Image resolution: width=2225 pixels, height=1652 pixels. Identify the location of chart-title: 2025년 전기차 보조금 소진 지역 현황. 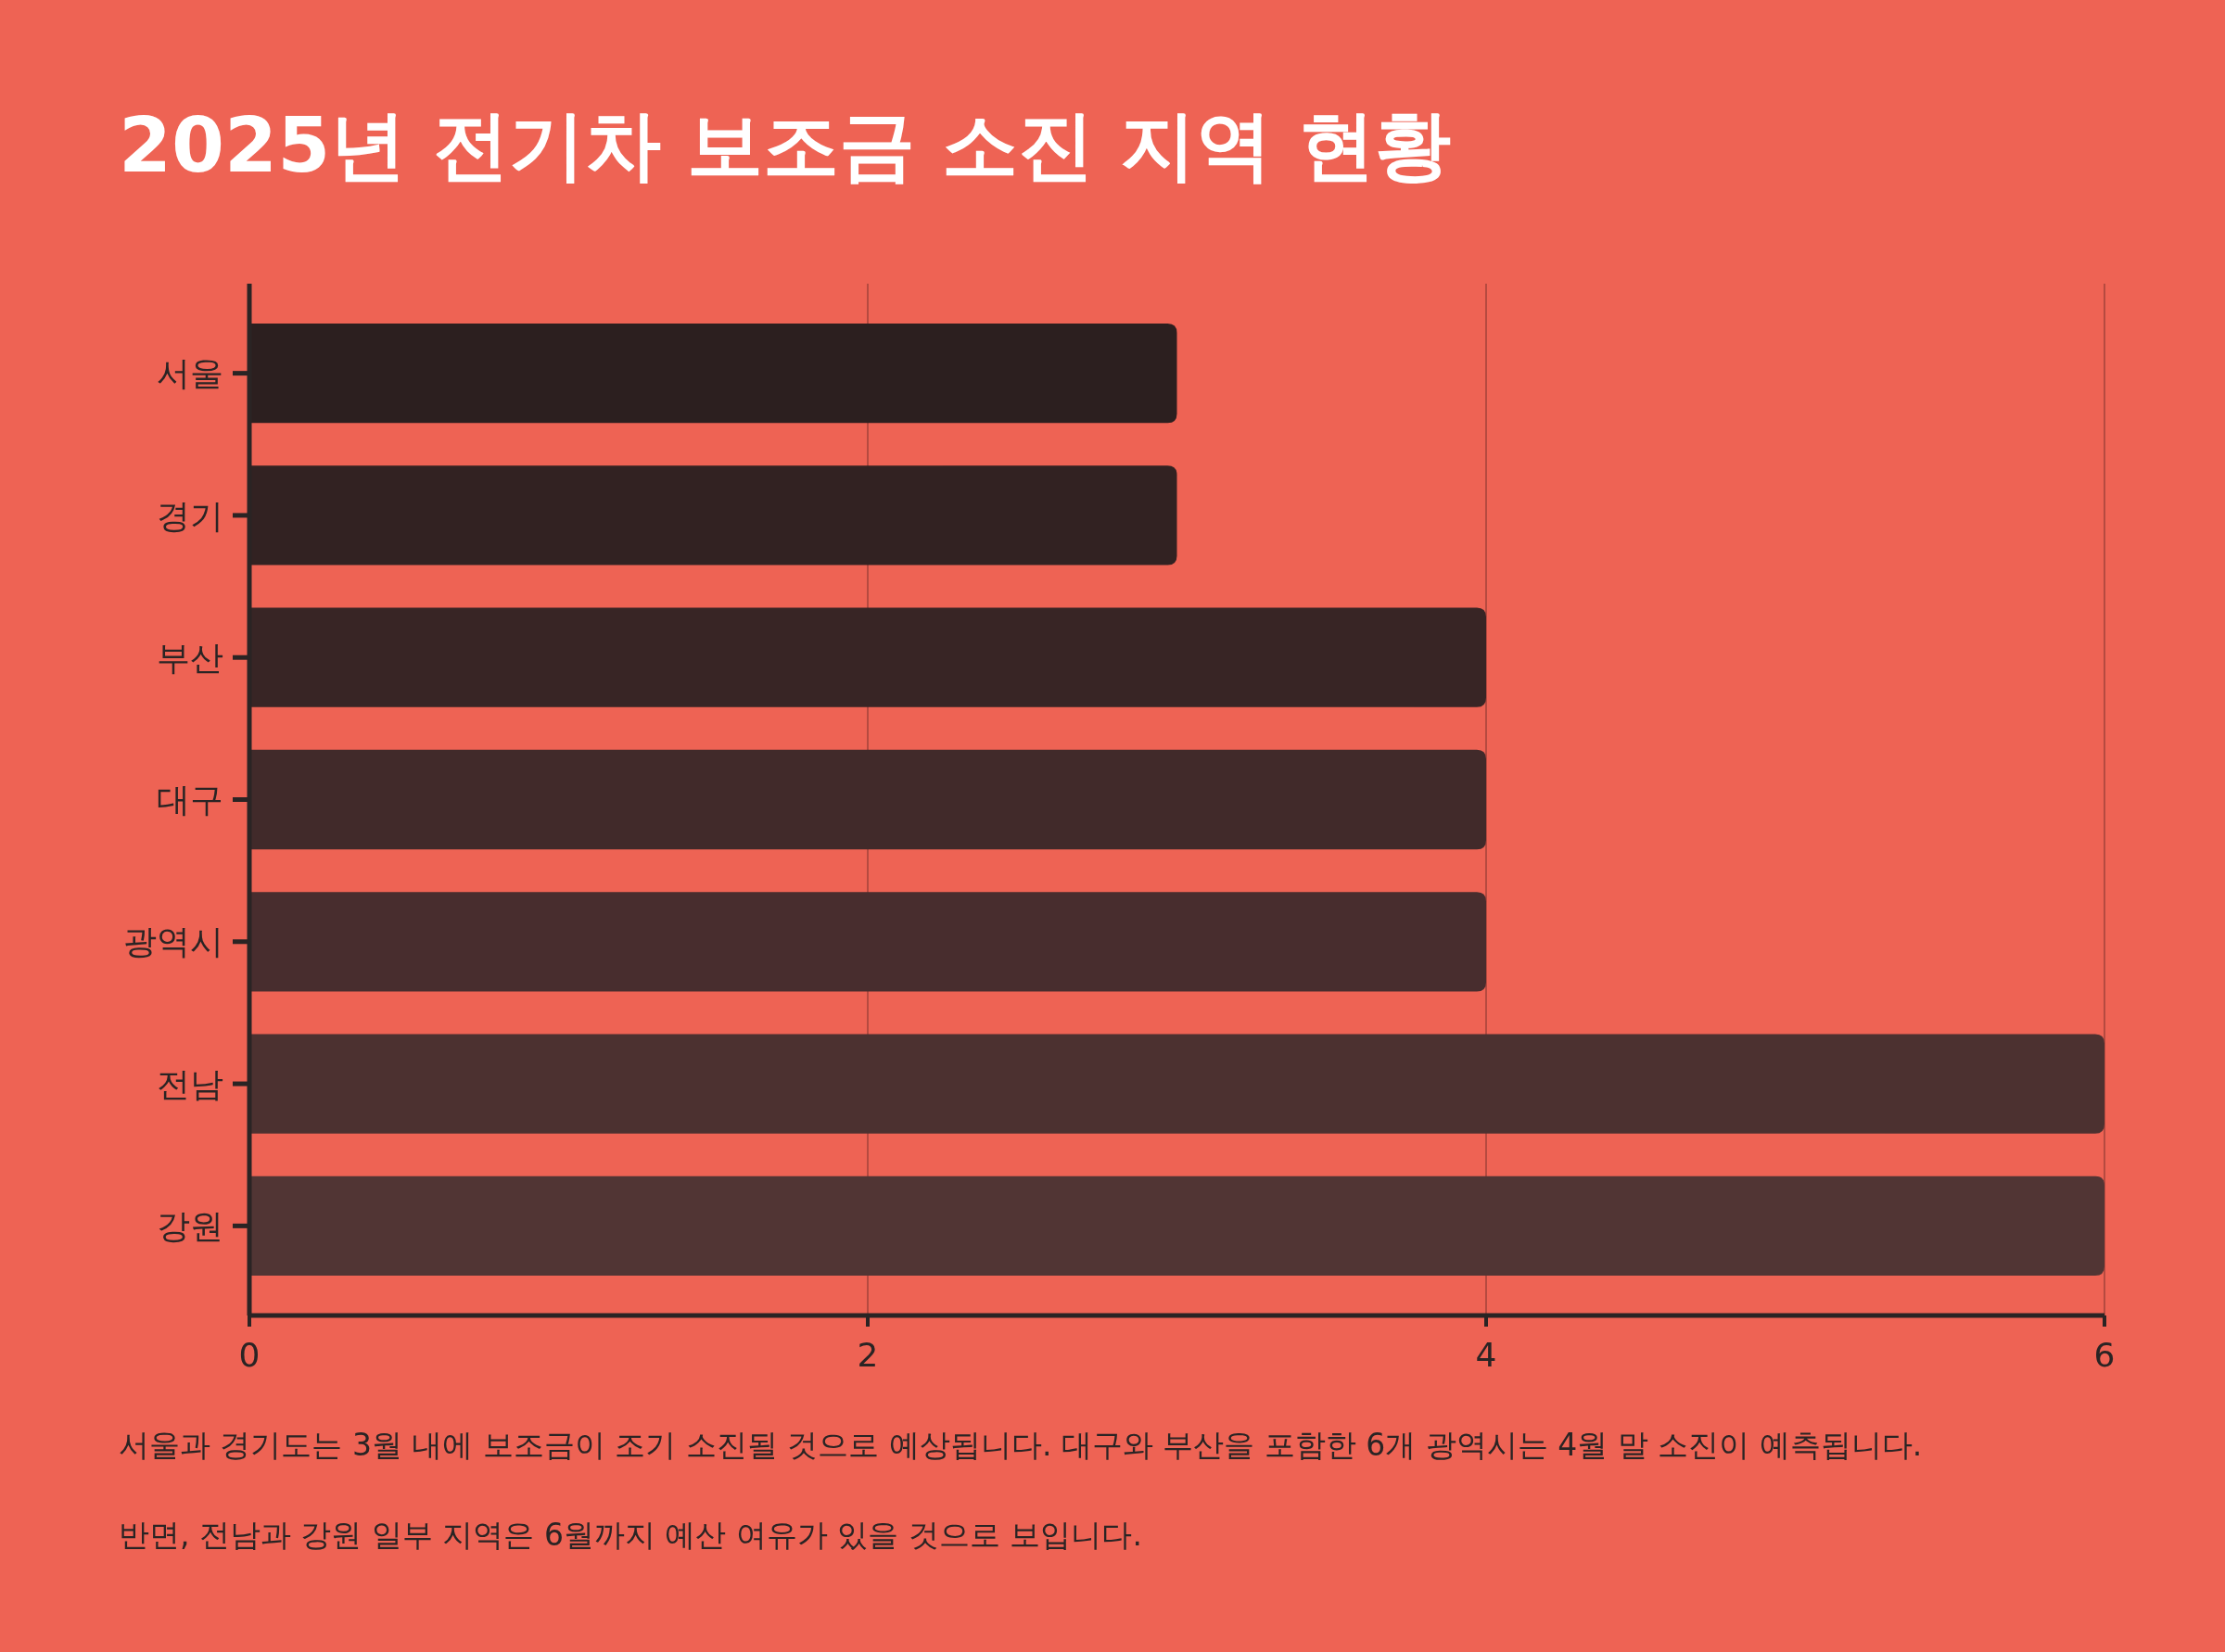
(785, 145).